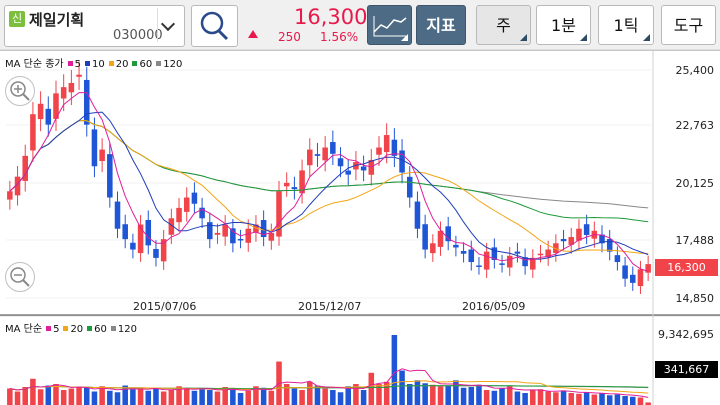  I want to click on indicator-button: 지표, so click(441, 25).